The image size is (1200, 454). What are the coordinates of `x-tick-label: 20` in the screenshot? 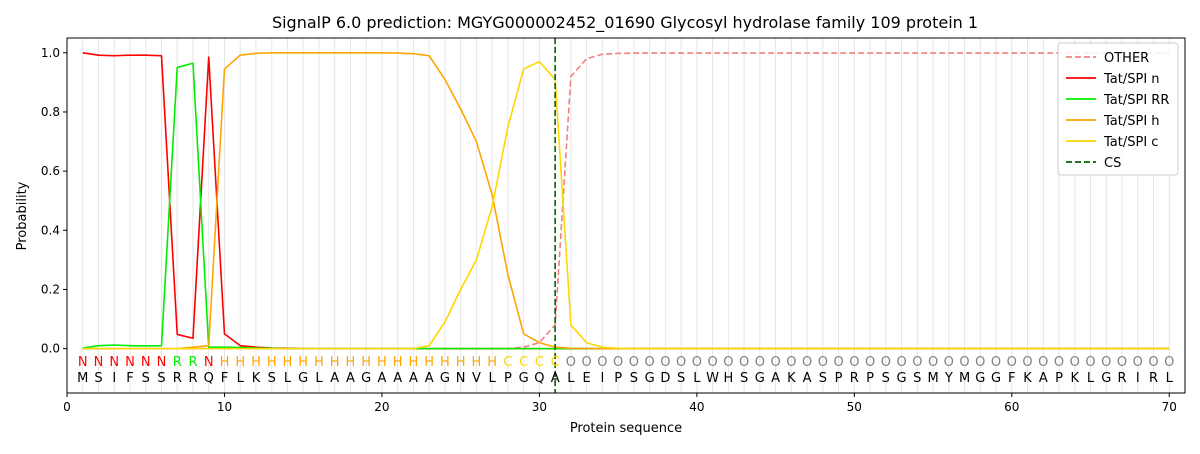 It's located at (381, 407).